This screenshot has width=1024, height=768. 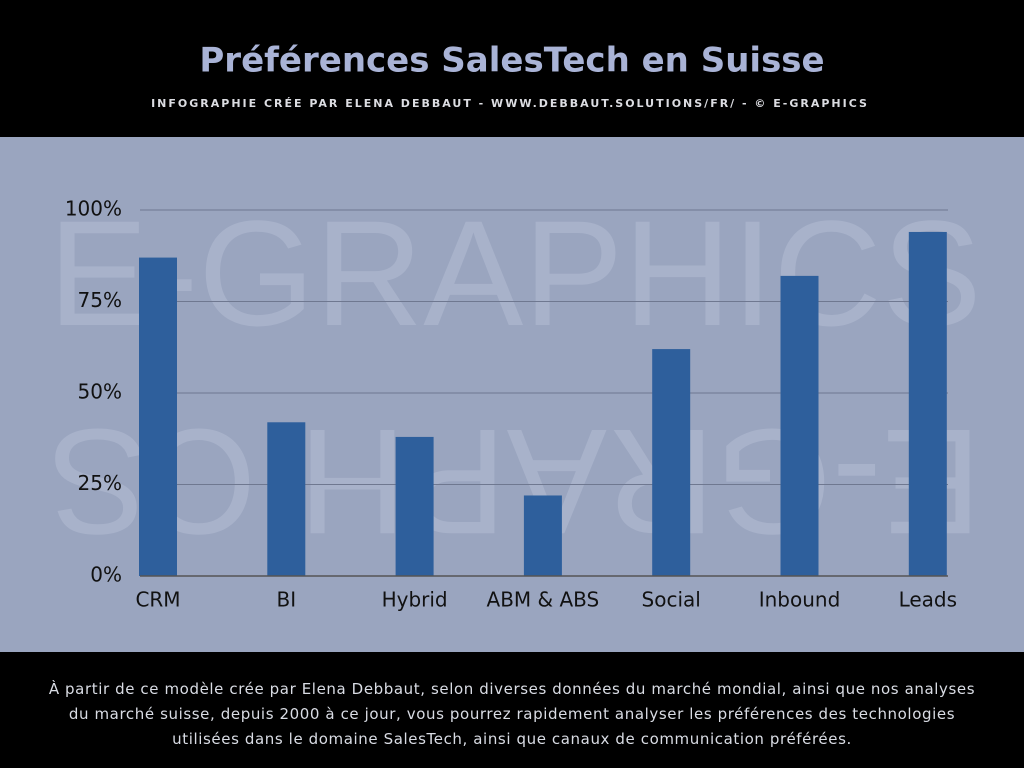 What do you see at coordinates (93, 209) in the screenshot?
I see `y-tick-label: 100%` at bounding box center [93, 209].